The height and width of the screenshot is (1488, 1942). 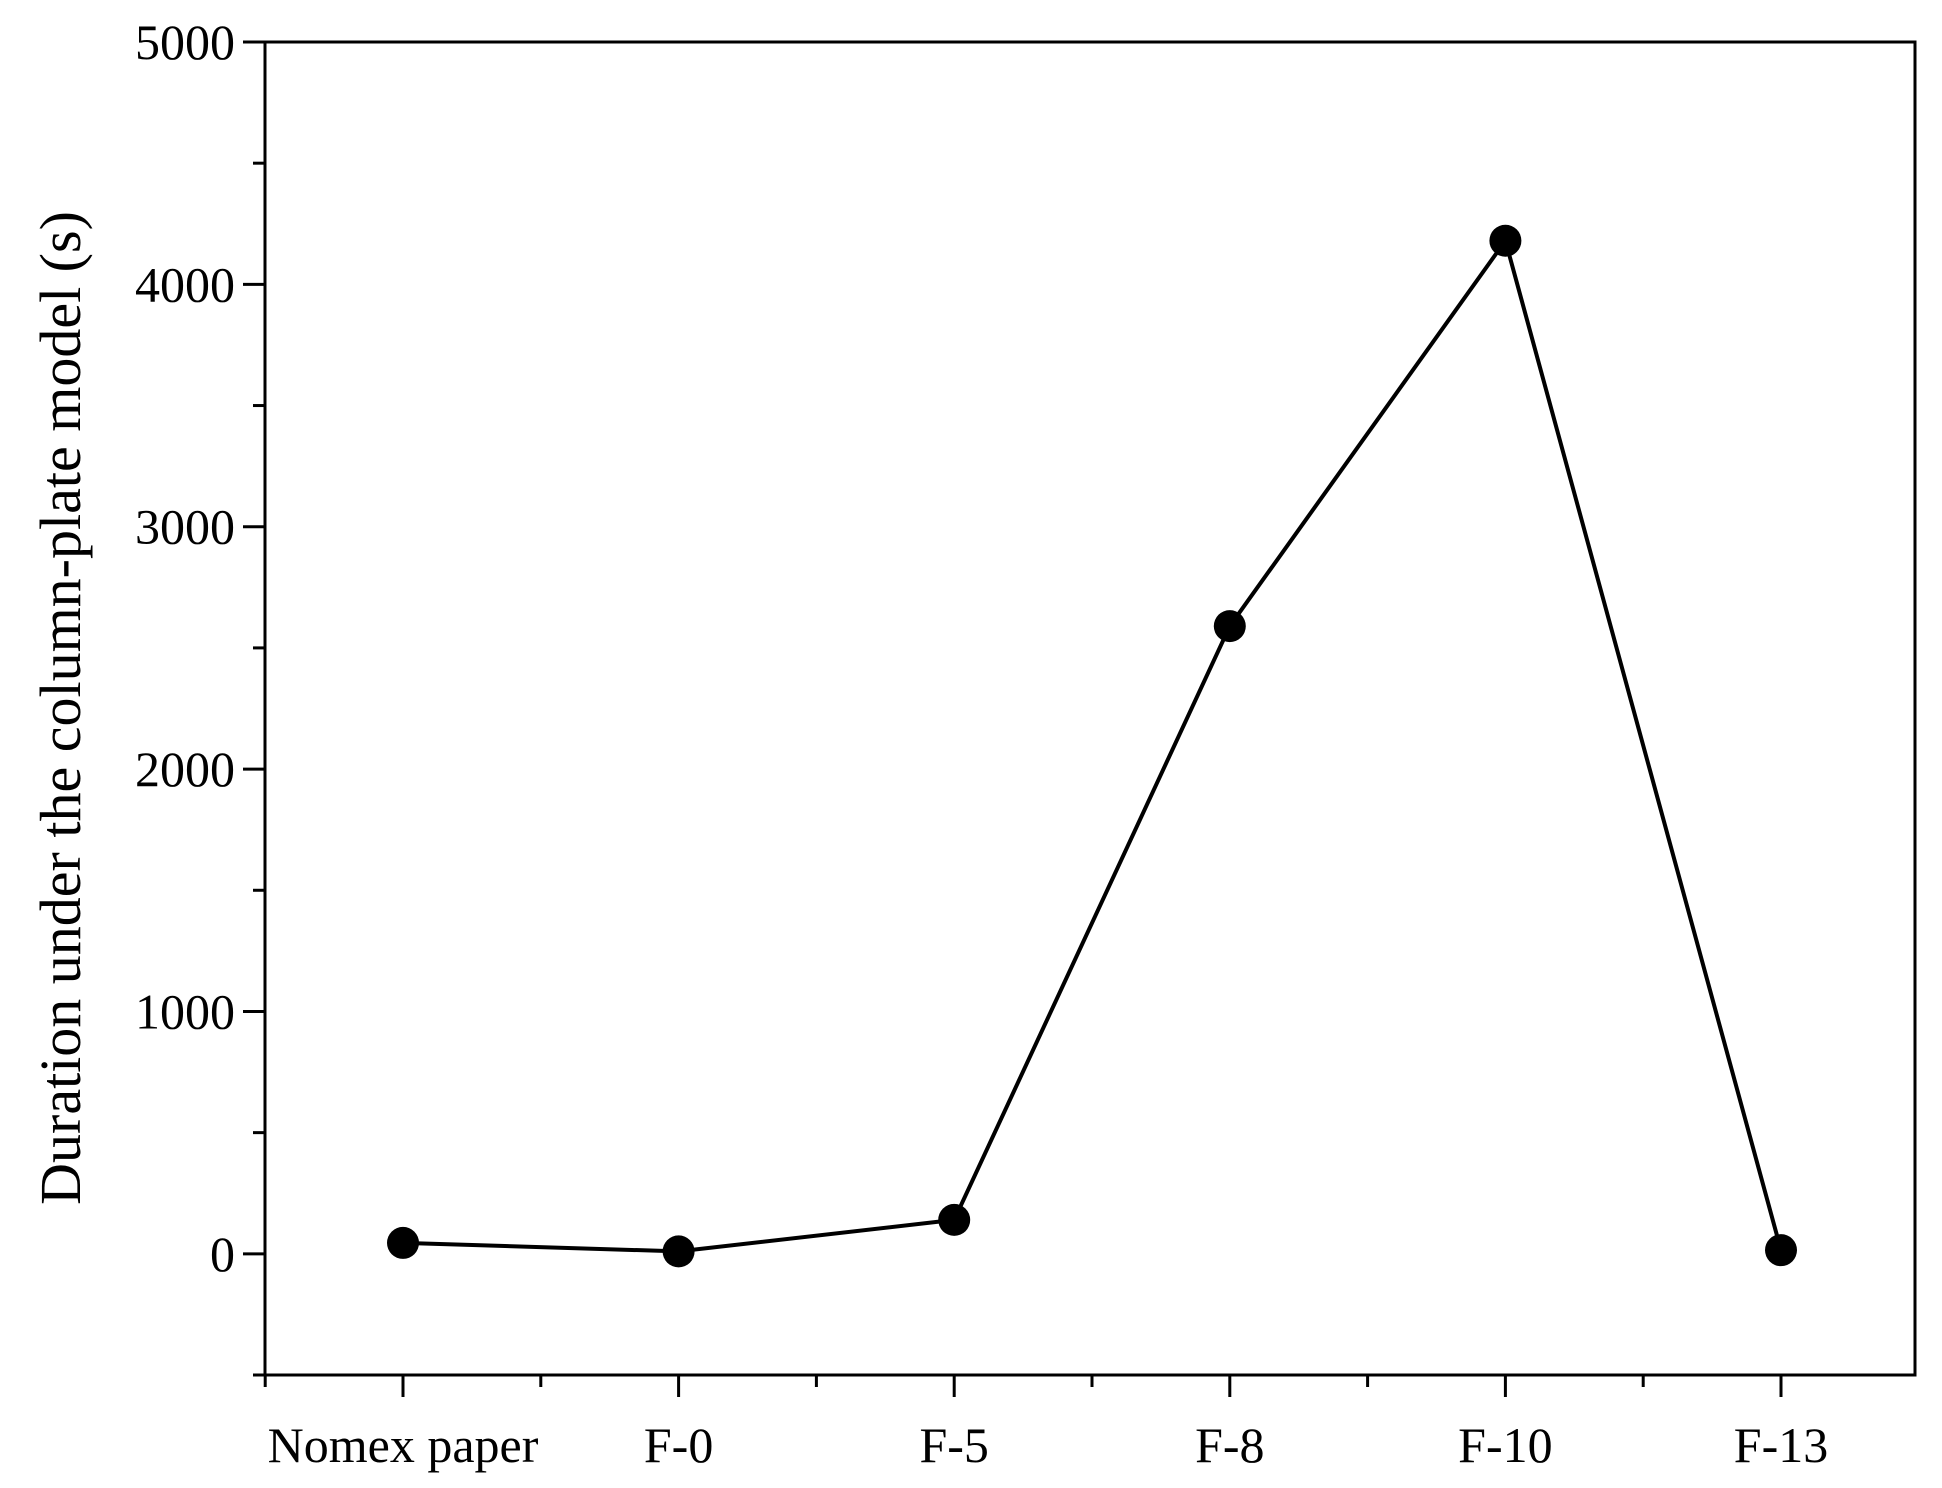 What do you see at coordinates (953, 1445) in the screenshot?
I see `x-tick-label: F-5` at bounding box center [953, 1445].